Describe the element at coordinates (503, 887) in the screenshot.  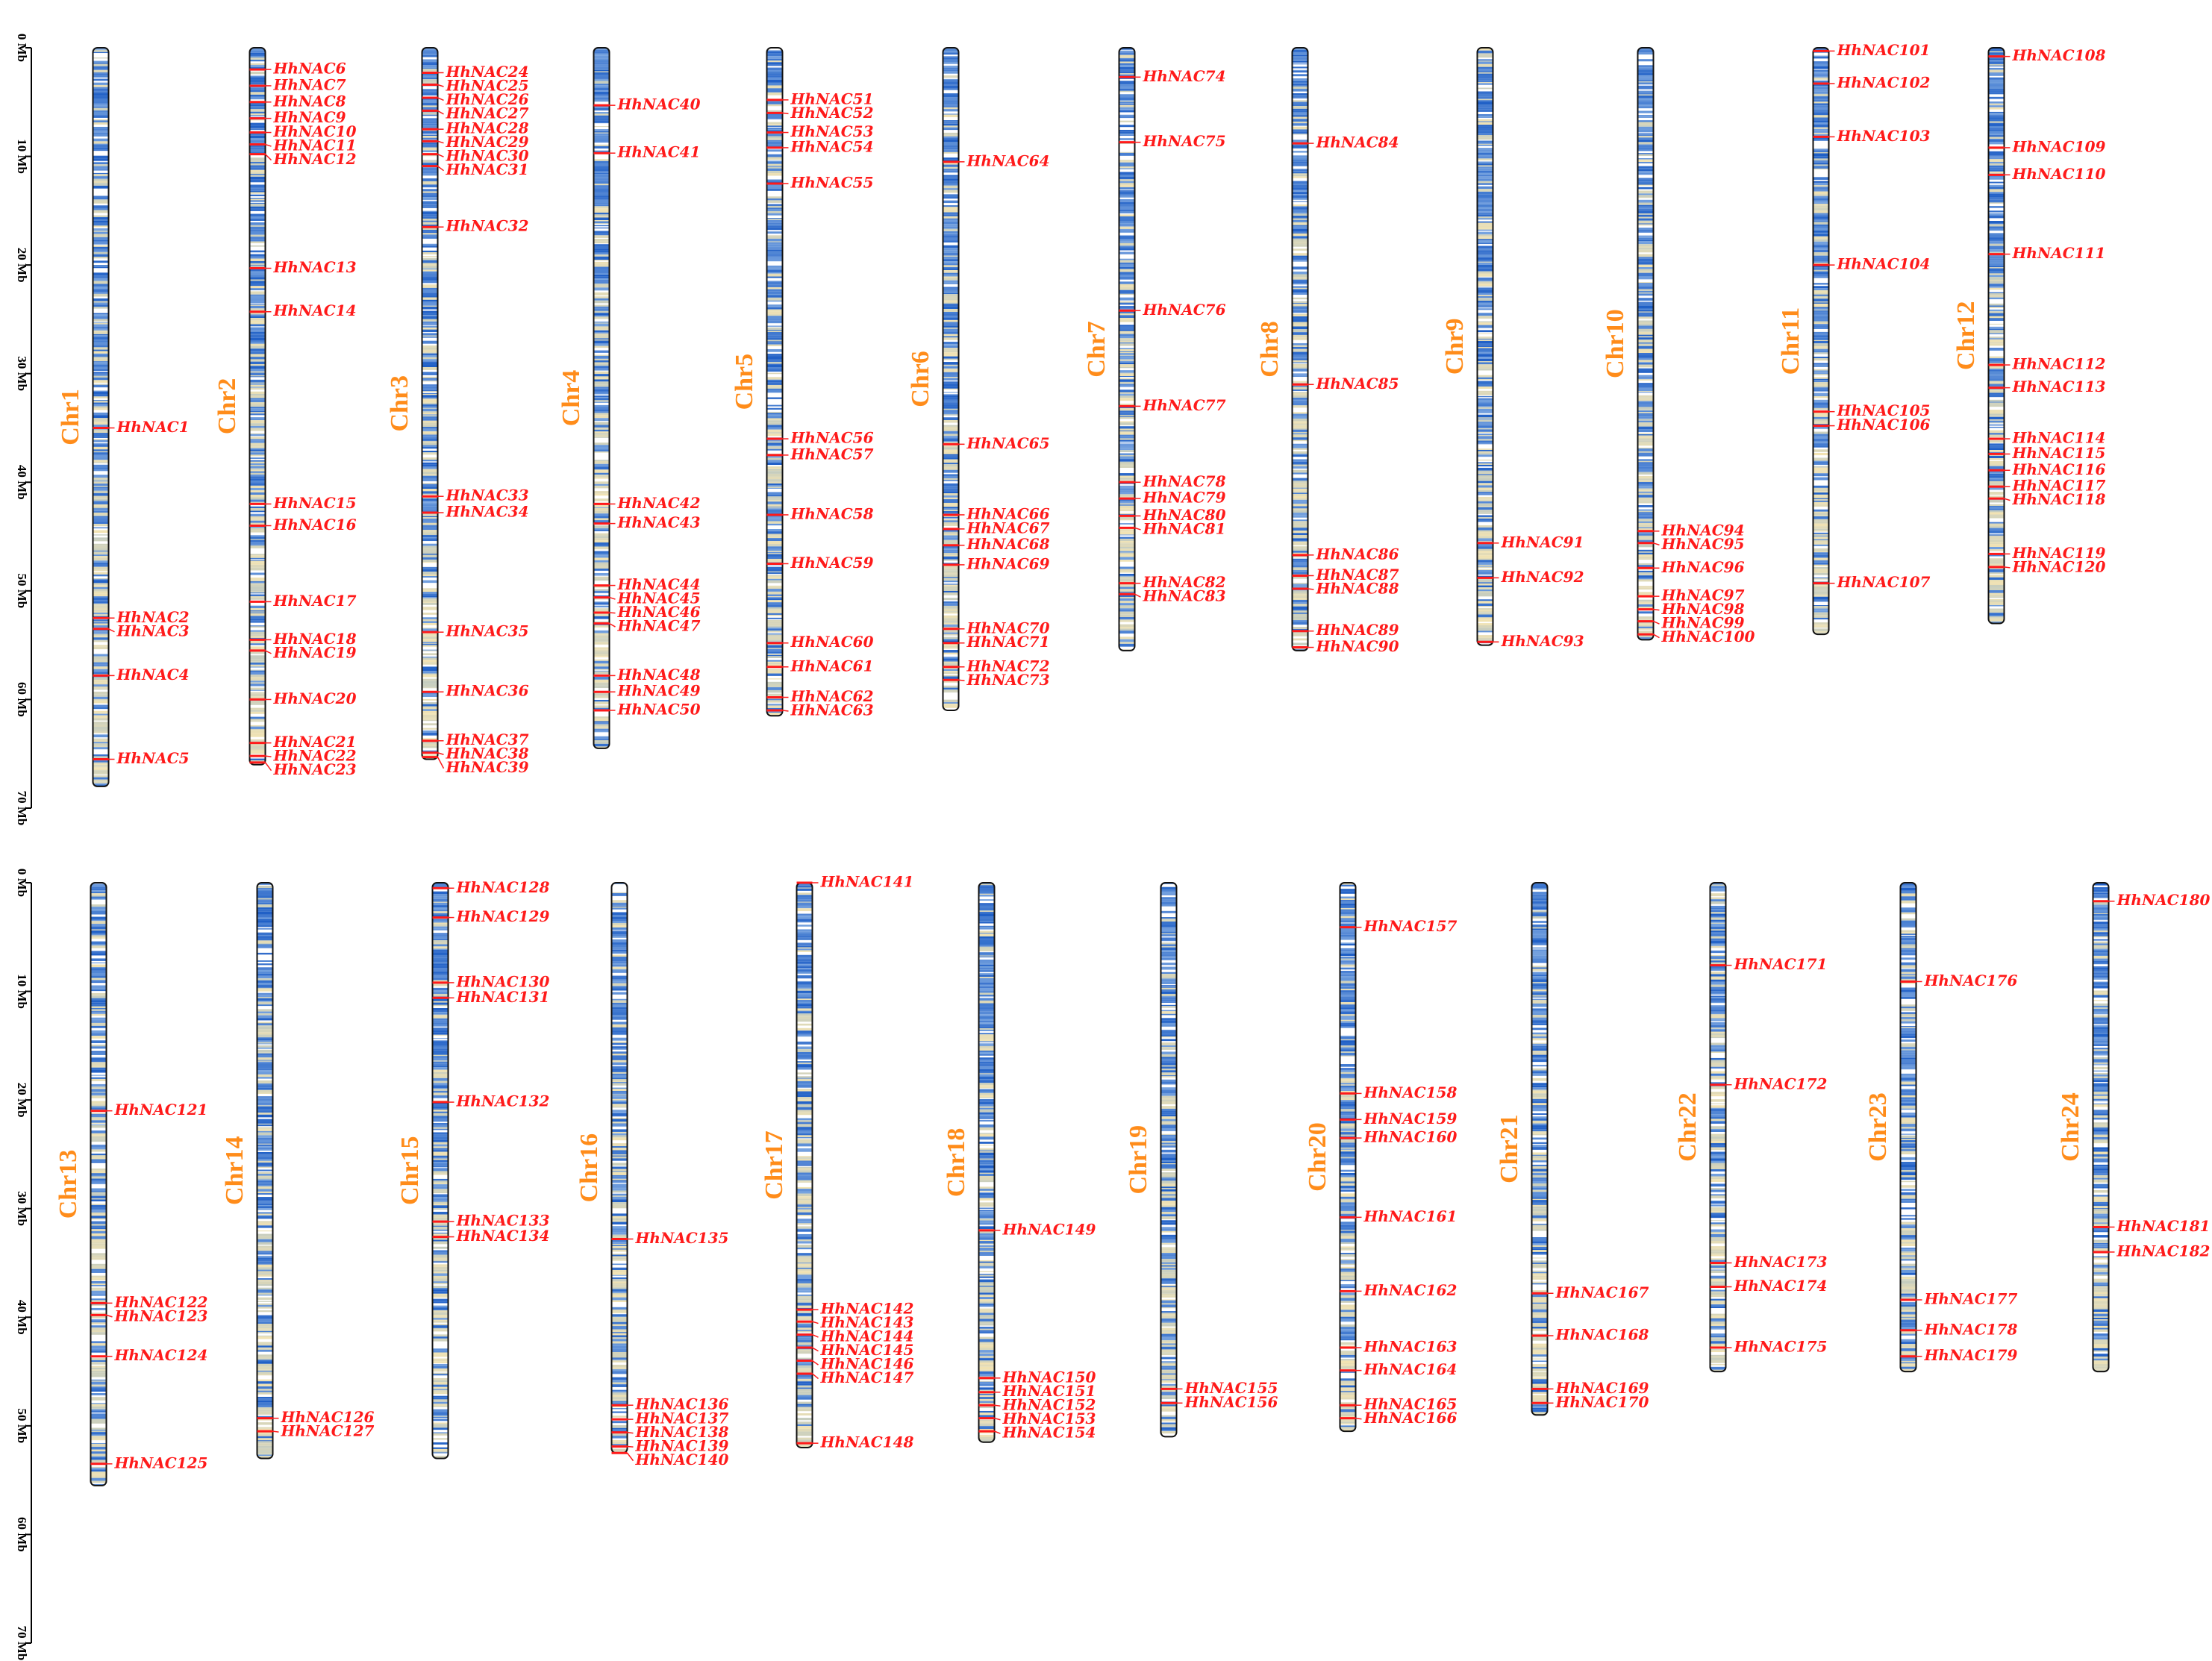
I see `gene-label: HhNAC128` at that location.